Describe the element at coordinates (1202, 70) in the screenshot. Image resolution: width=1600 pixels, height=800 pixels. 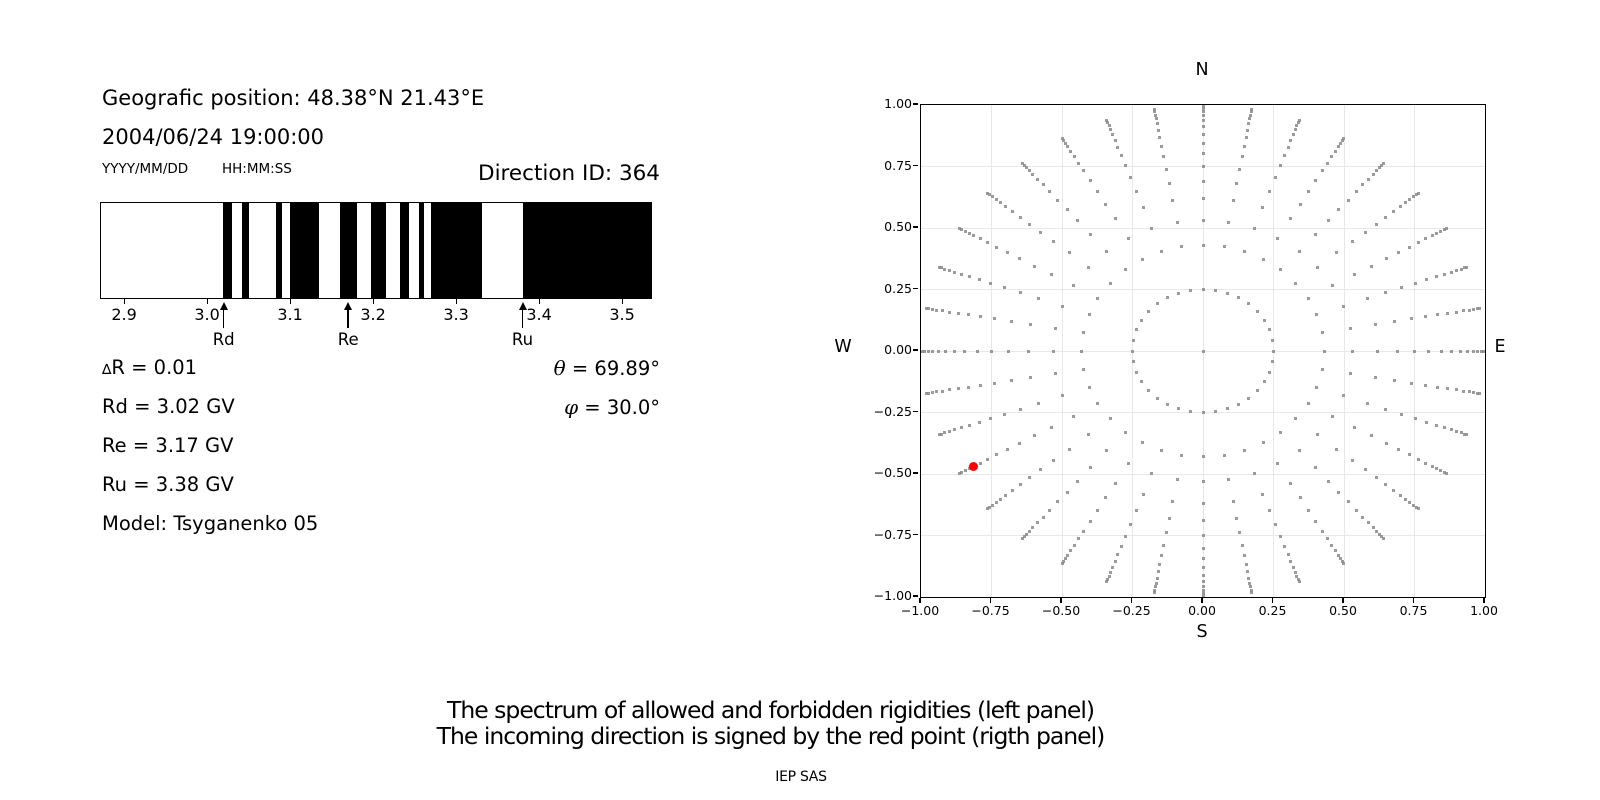
I see `compass-label-north: N` at that location.